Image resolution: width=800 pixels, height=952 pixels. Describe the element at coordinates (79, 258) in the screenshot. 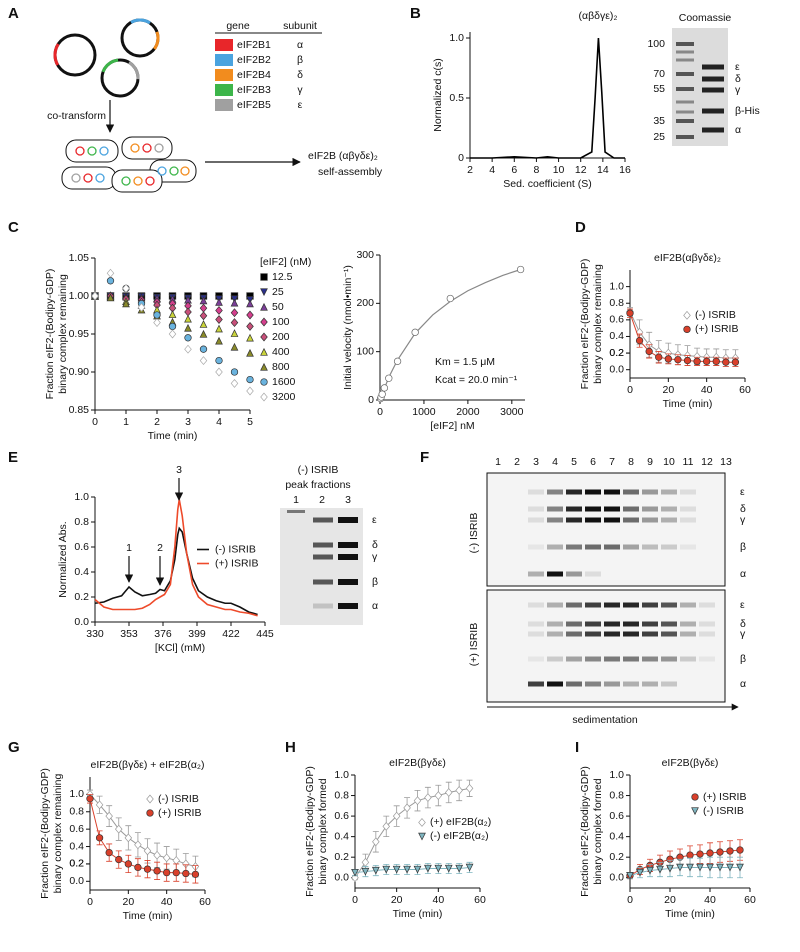

I see `y-tick-label: 1.05` at that location.